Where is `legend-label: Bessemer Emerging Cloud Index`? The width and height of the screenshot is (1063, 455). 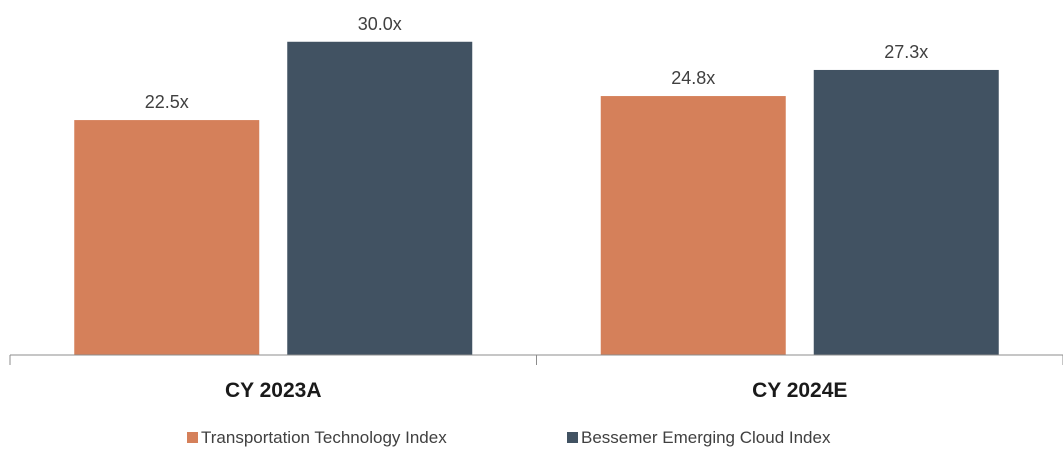 legend-label: Bessemer Emerging Cloud Index is located at coordinates (706, 437).